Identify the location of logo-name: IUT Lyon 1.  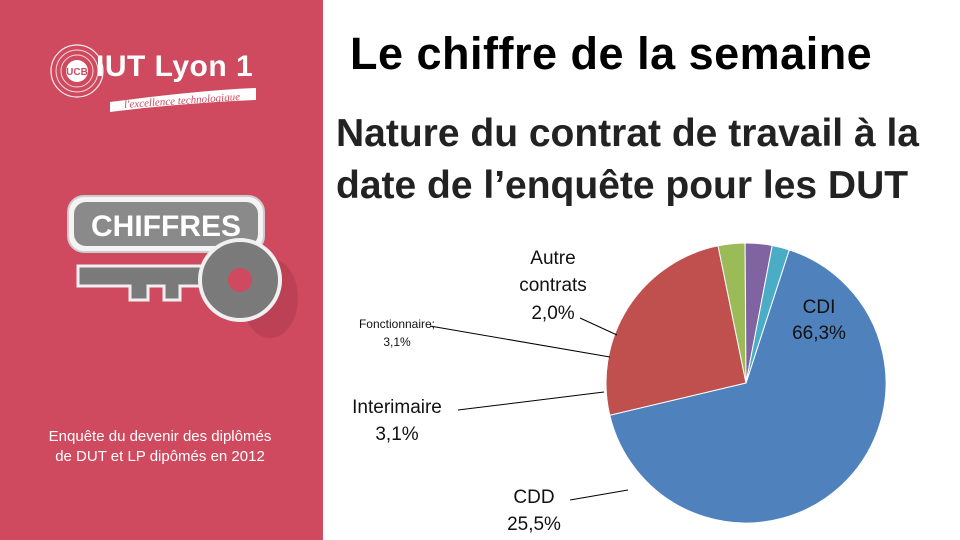
(175, 66).